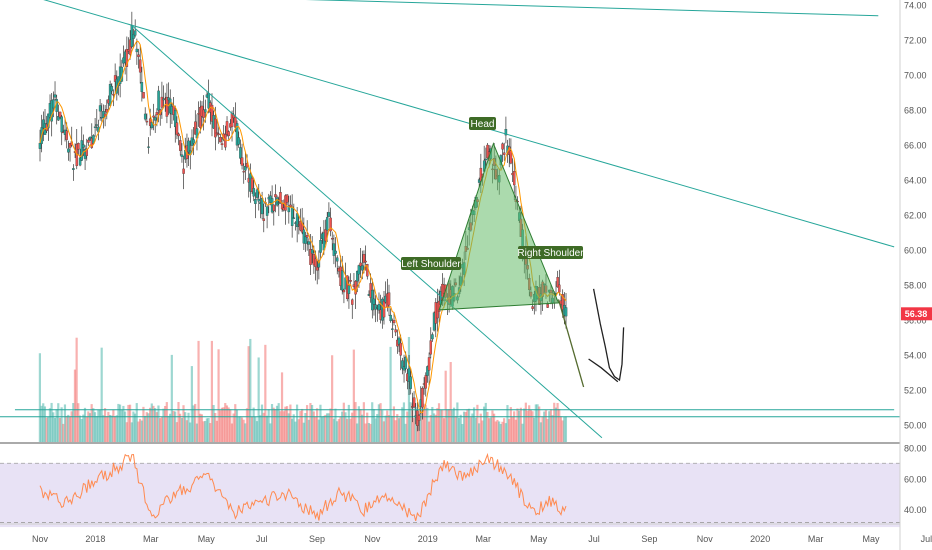  Describe the element at coordinates (915, 449) in the screenshot. I see `rsi-tick-label: 80.00` at that location.